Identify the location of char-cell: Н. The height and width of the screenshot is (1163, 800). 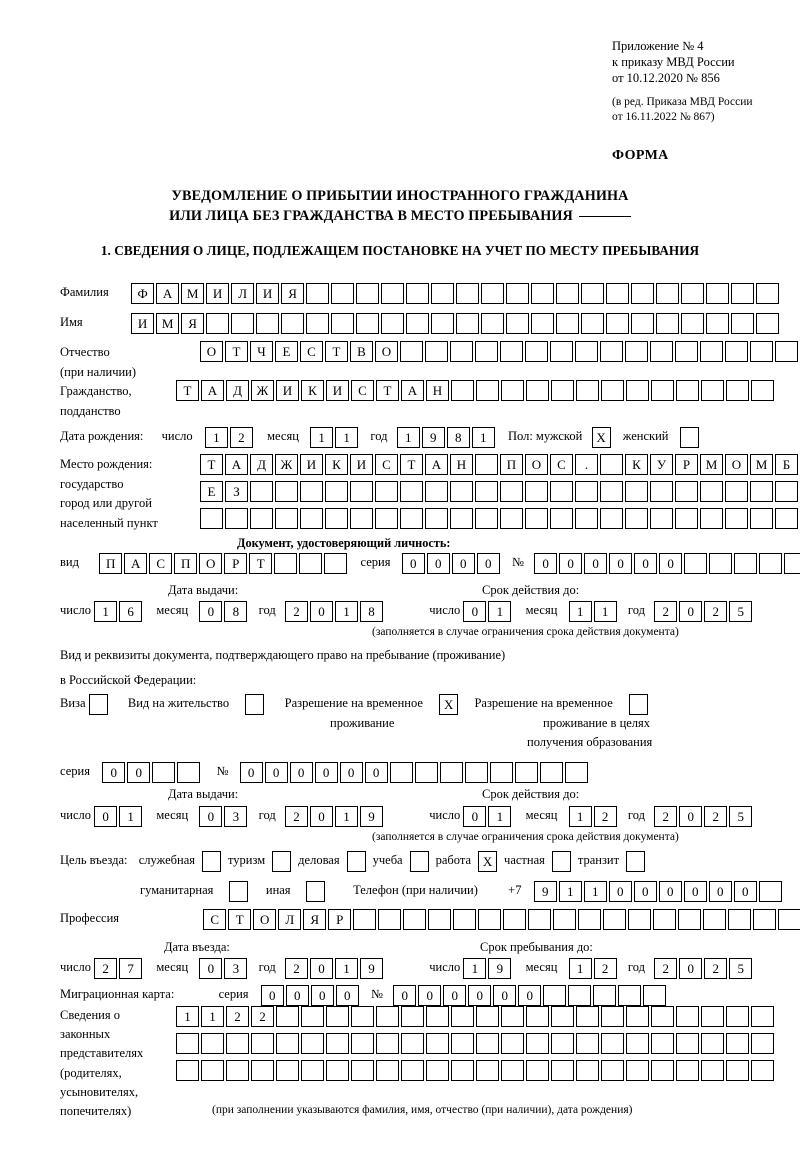
(461, 464).